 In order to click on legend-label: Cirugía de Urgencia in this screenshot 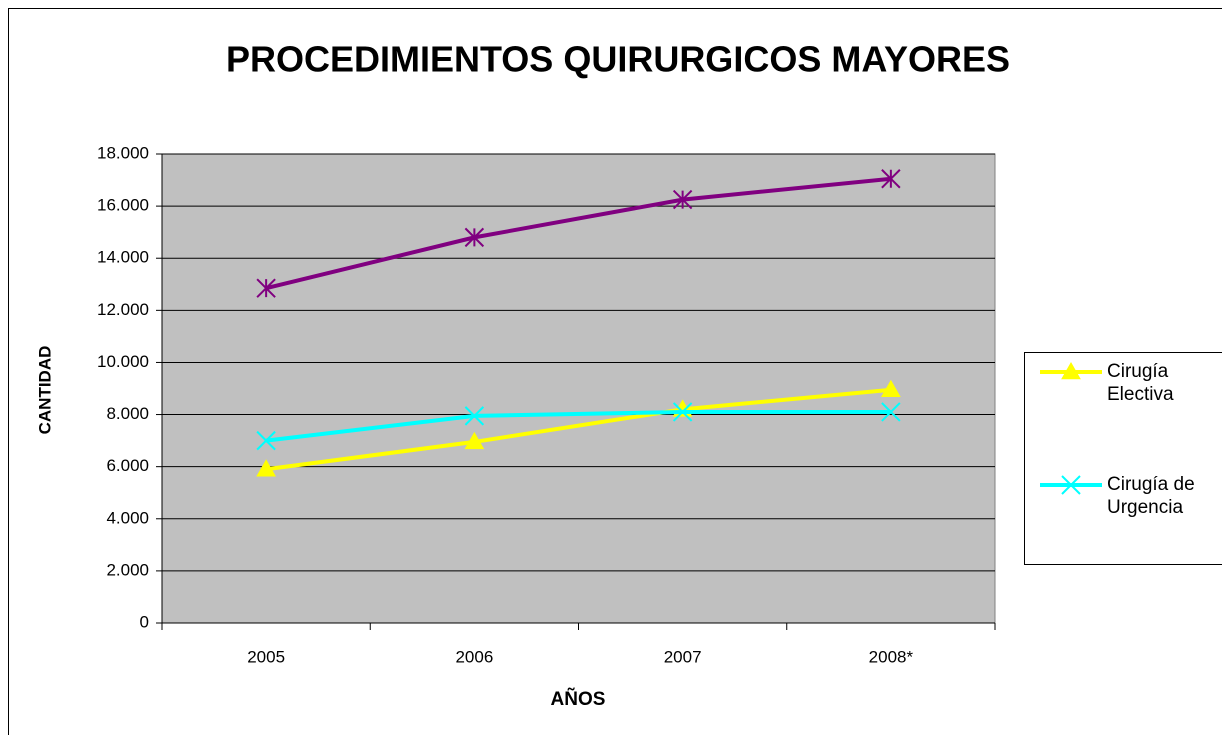, I will do `click(1151, 496)`.